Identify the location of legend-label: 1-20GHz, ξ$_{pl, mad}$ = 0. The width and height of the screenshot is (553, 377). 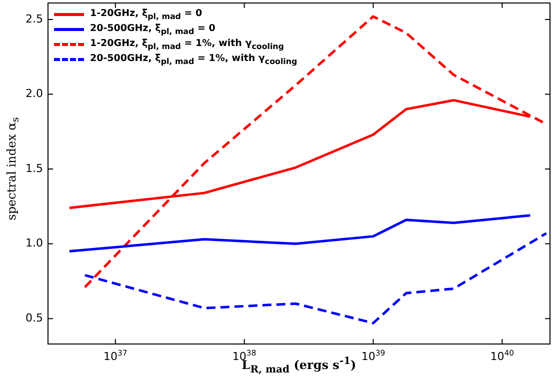
(146, 14).